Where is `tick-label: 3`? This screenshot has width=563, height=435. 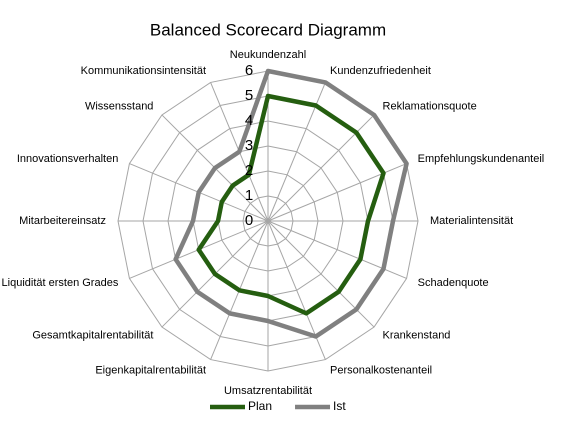
tick-label: 3 is located at coordinates (249, 145).